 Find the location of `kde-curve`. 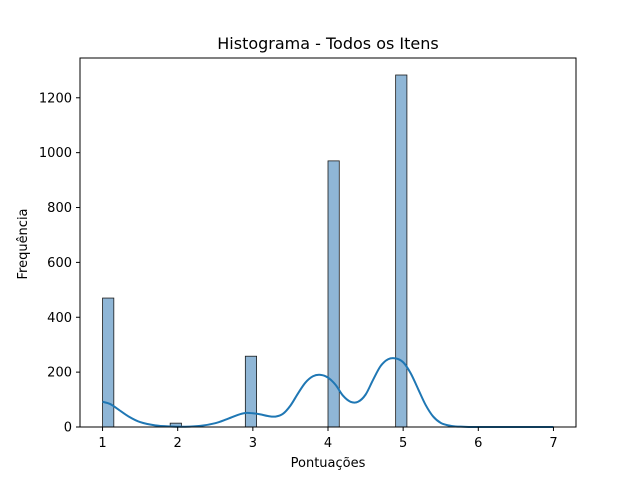

kde-curve is located at coordinates (328, 393).